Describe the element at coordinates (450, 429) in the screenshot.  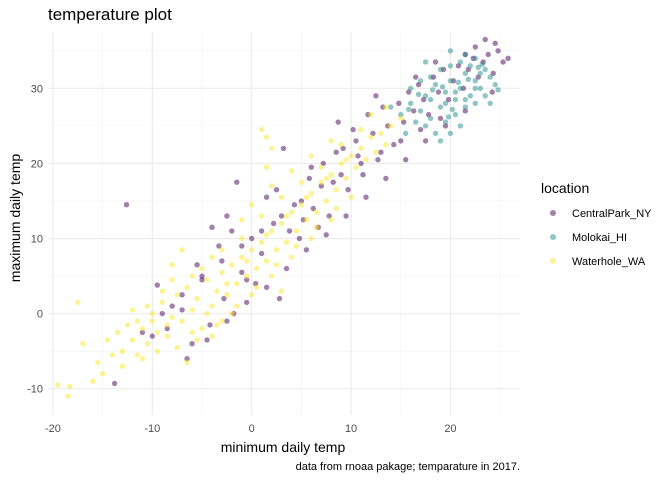
I see `x-tick-label: 20` at that location.